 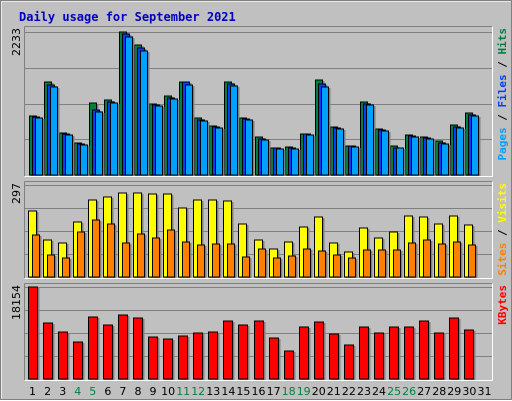 What do you see at coordinates (502, 143) in the screenshot?
I see `legend-part: Pages` at bounding box center [502, 143].